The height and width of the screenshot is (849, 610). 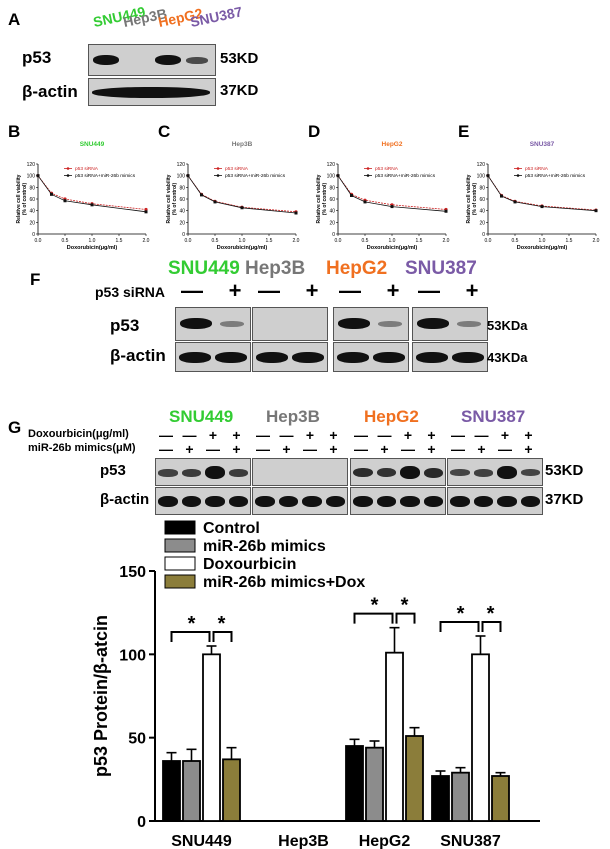 I want to click on panel-f-sign: +, so click(x=393, y=290).